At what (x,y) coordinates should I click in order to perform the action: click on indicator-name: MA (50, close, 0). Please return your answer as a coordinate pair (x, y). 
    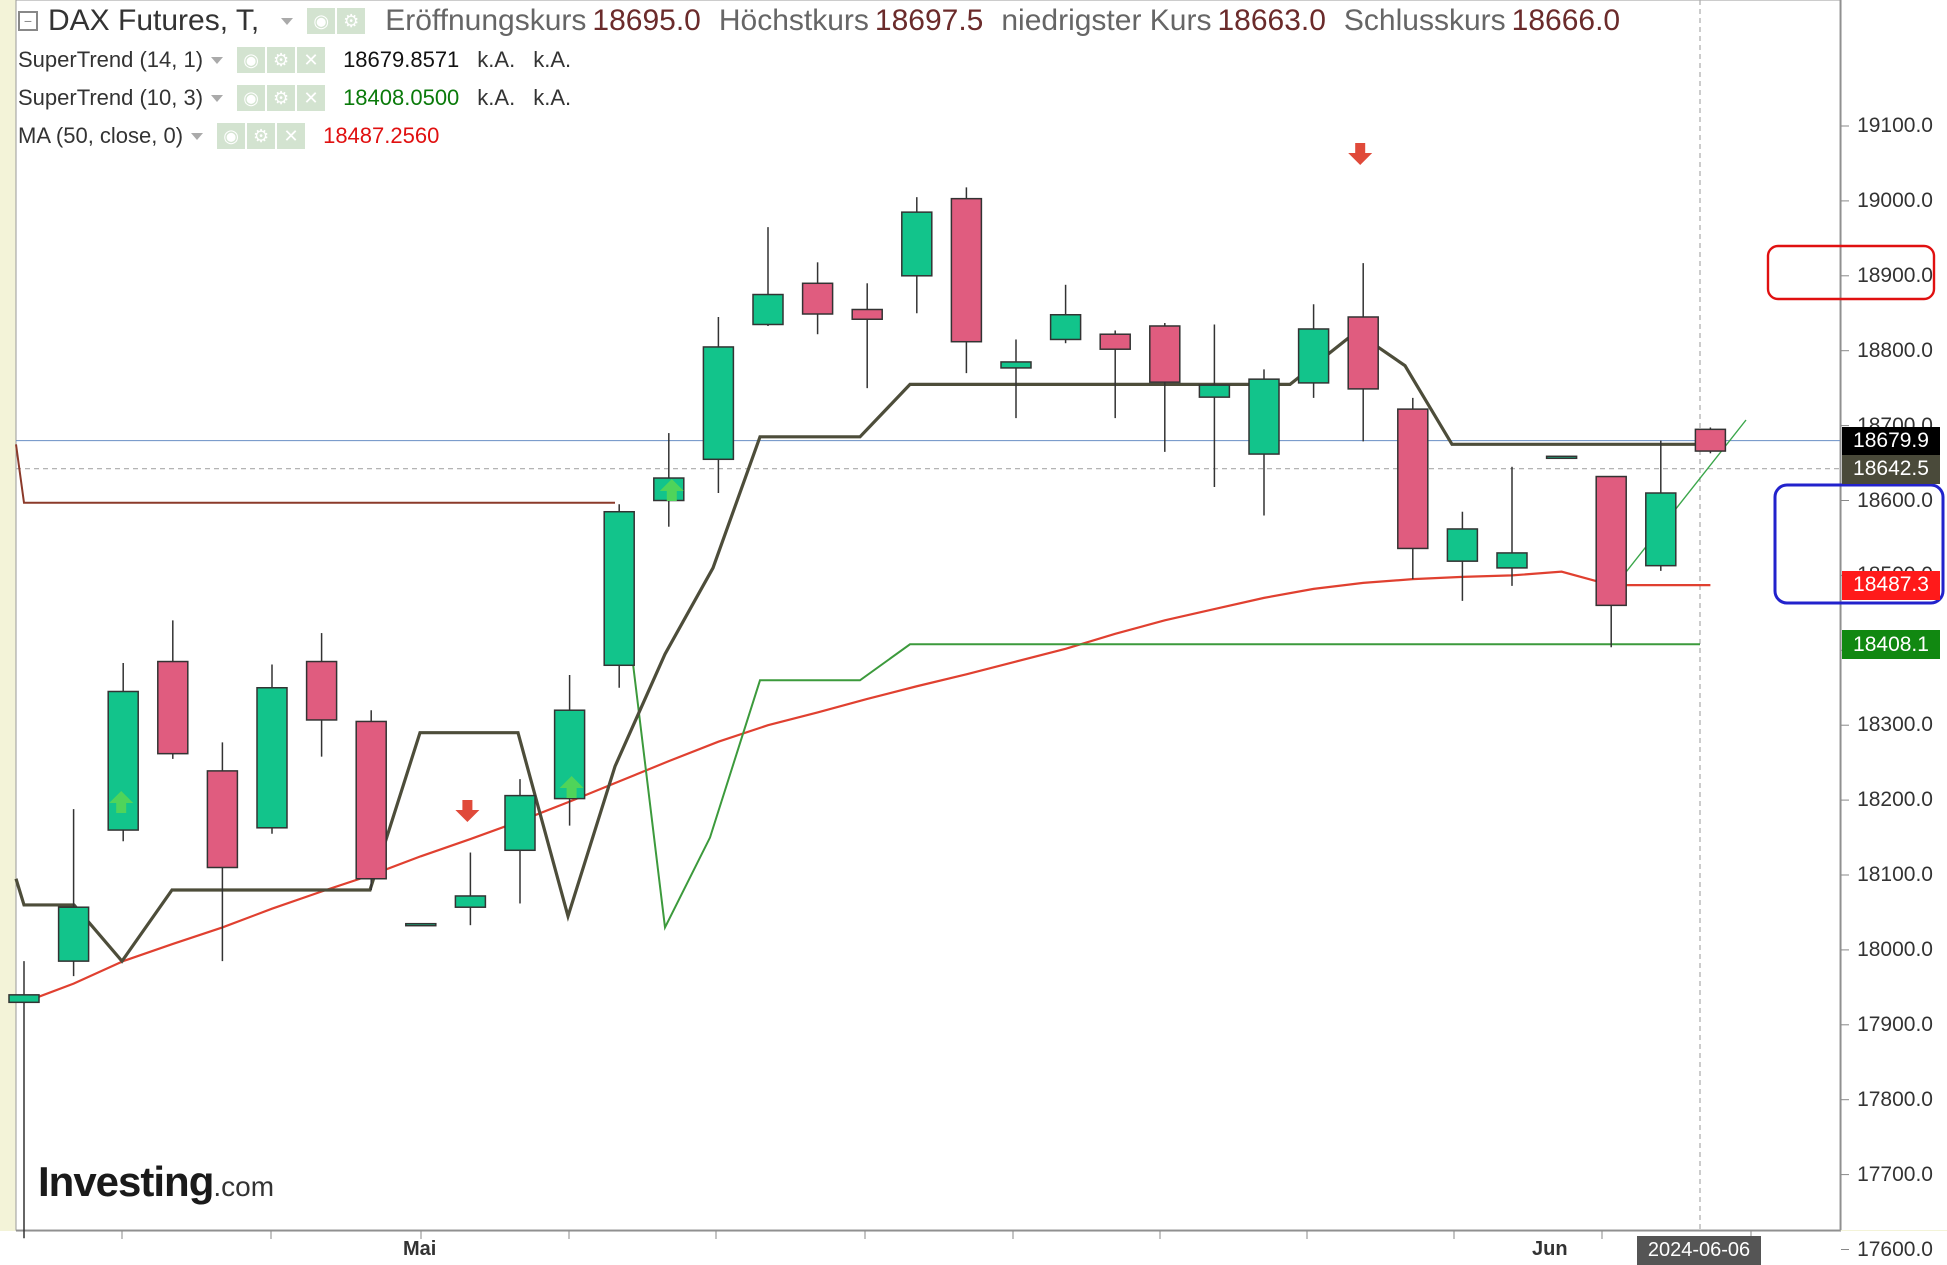
    Looking at the image, I should click on (101, 135).